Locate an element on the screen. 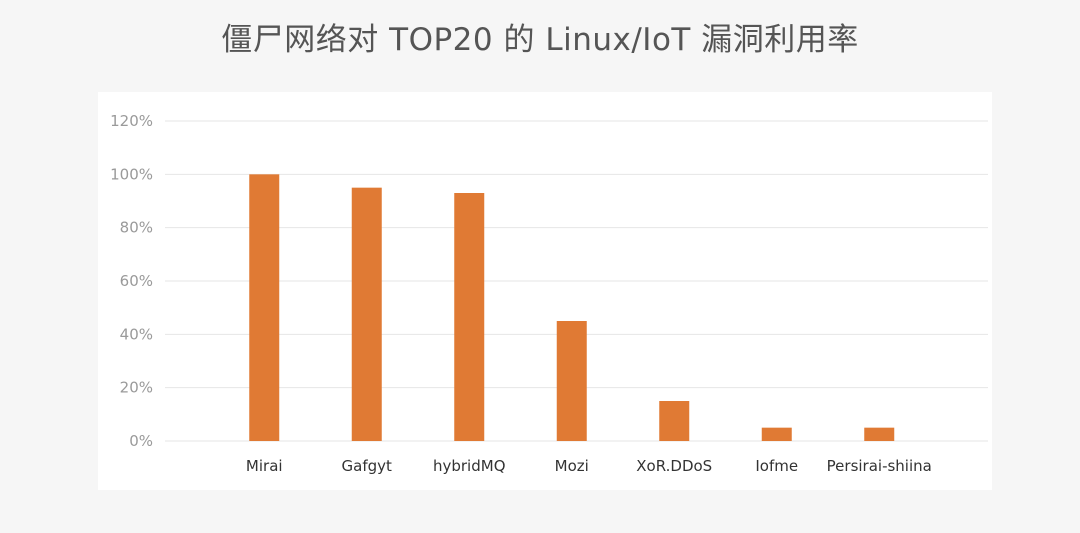  y-tick-label: 100% is located at coordinates (131, 174).